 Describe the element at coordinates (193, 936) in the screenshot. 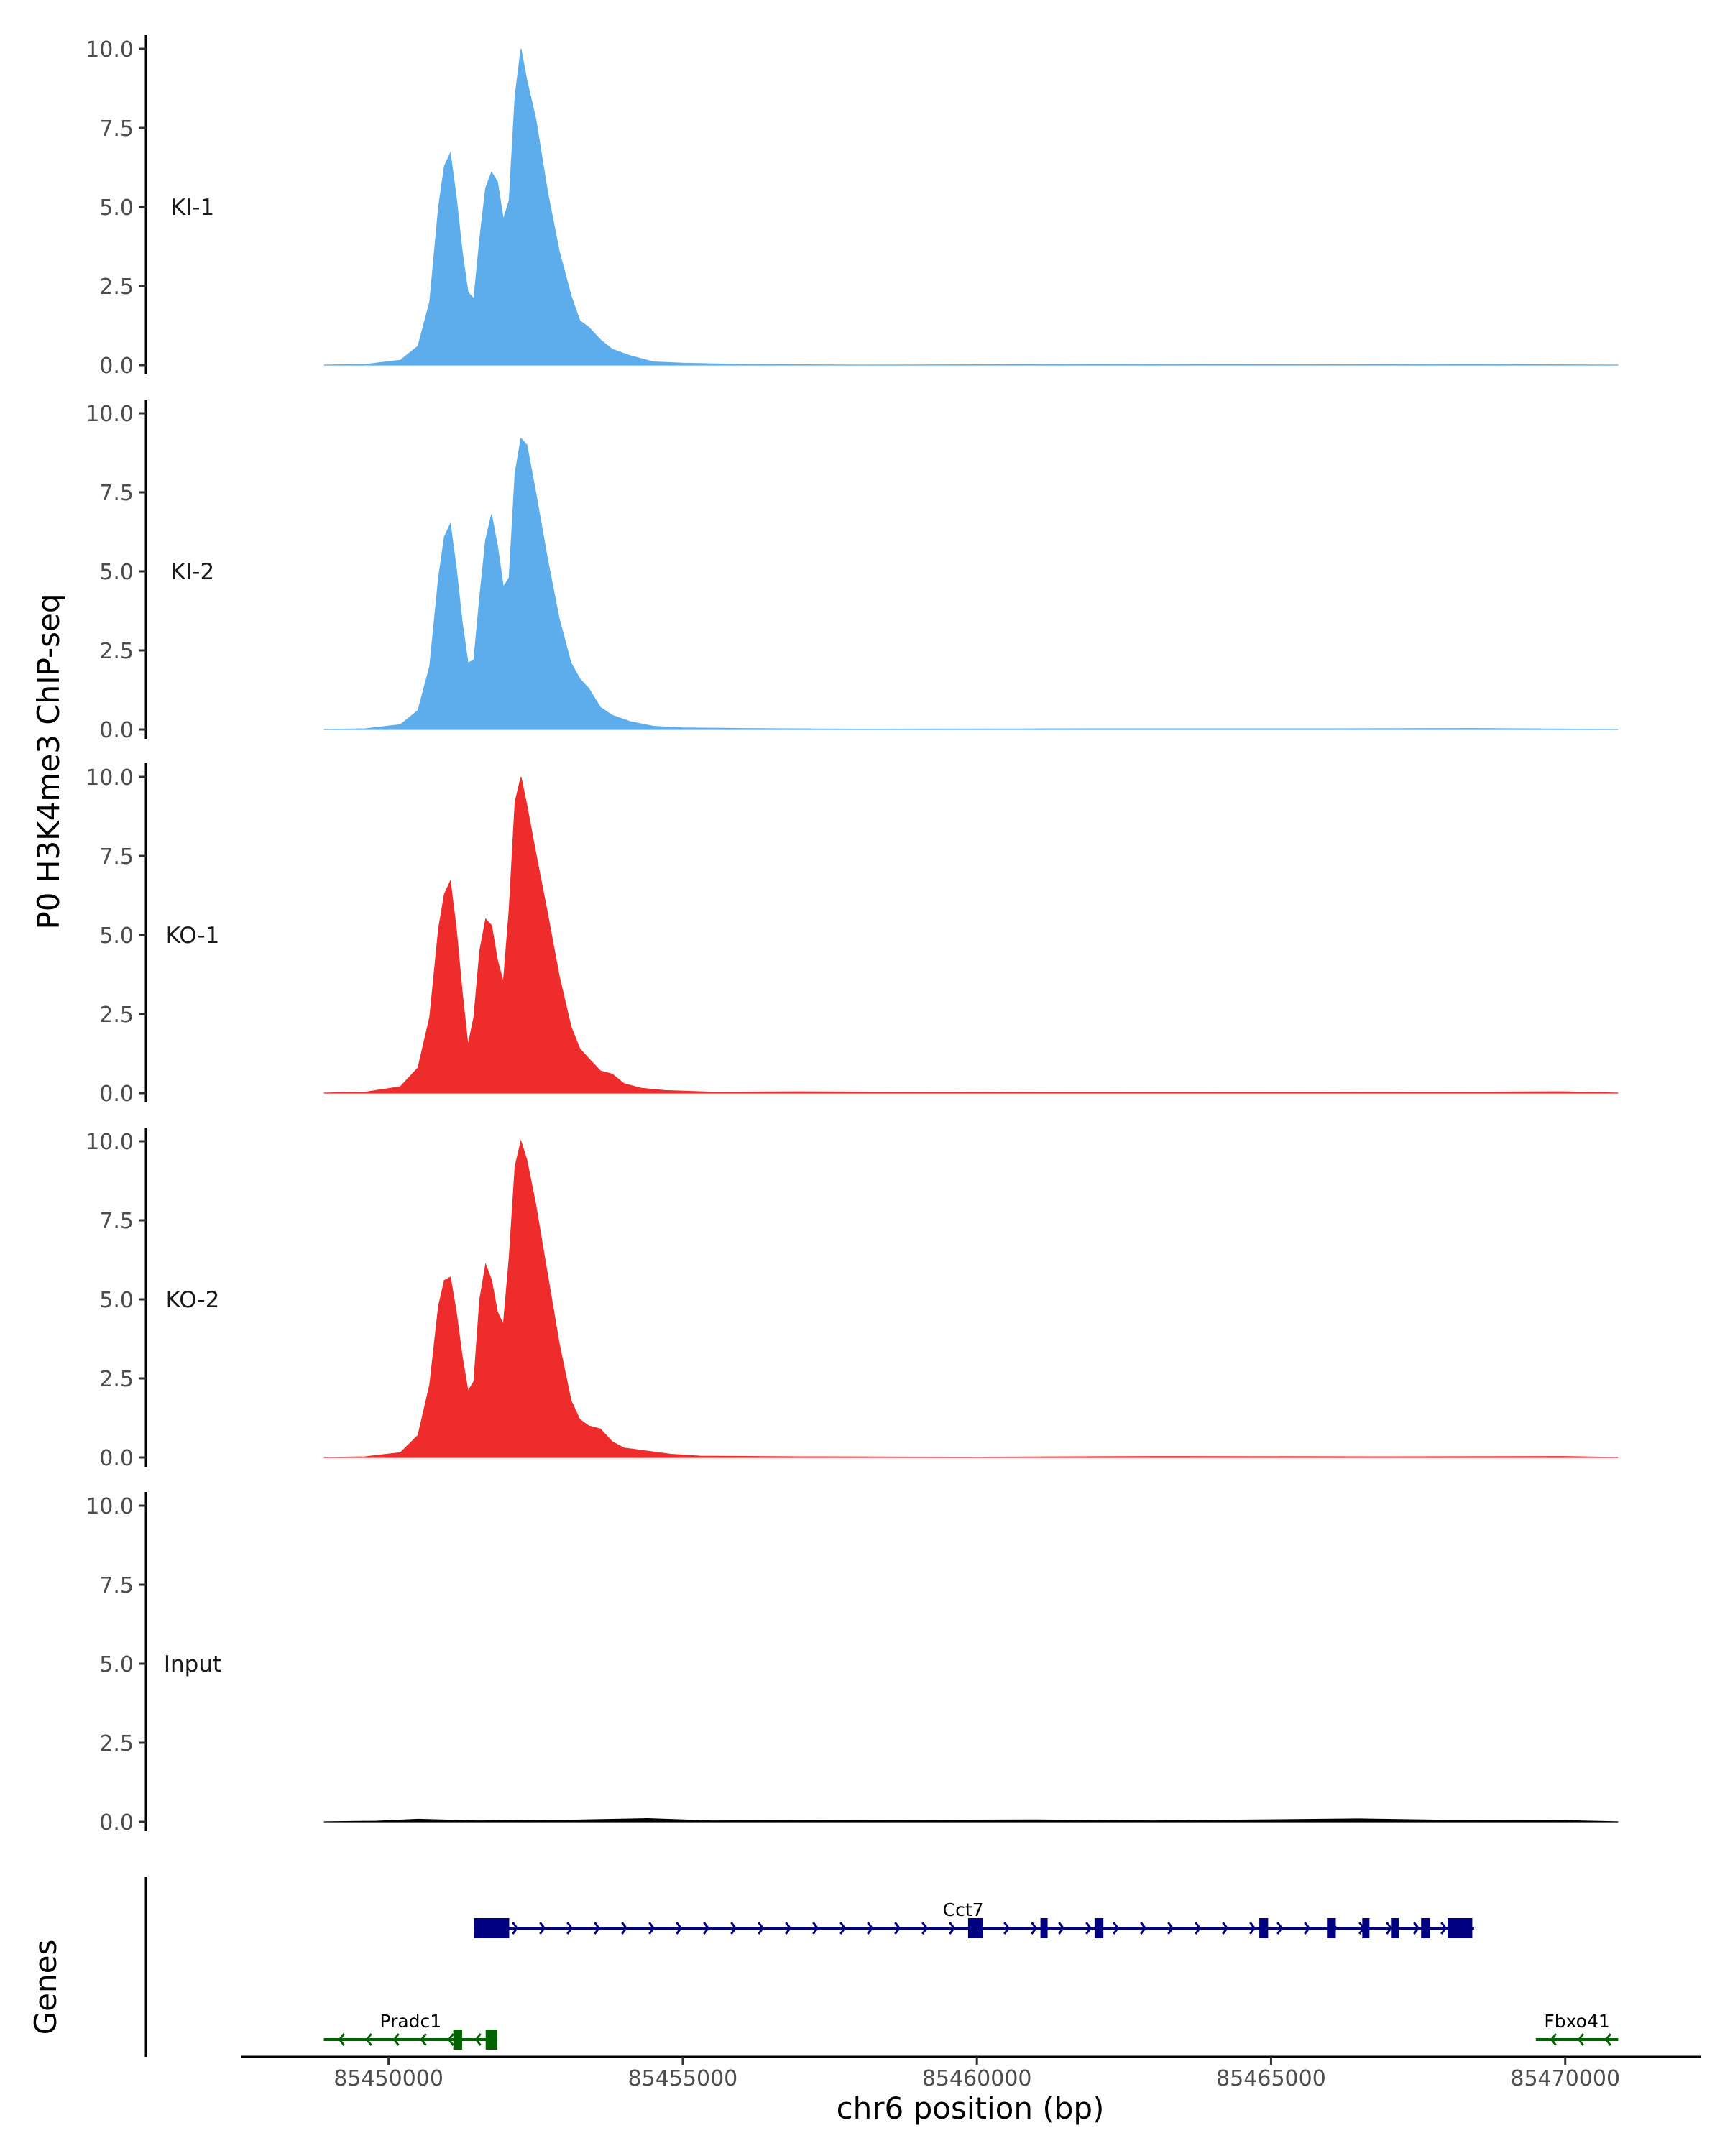

I see `track-label: KO-1` at that location.